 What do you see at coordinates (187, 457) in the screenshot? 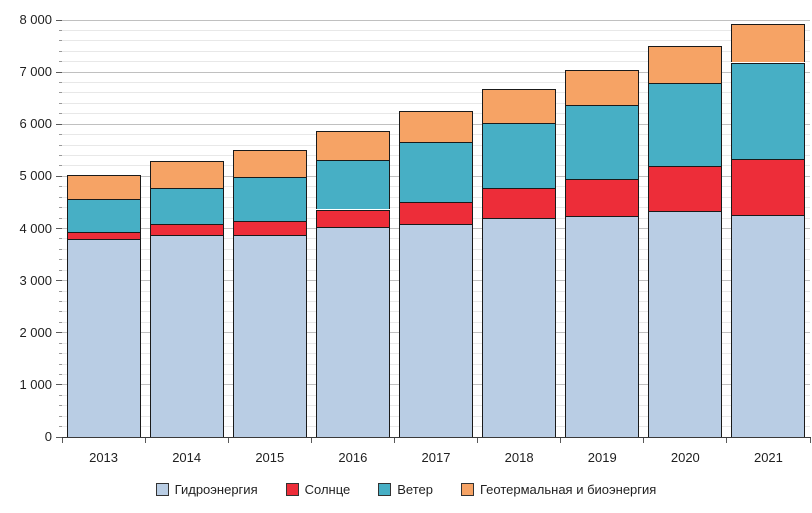
I see `x-axis-category-label: 2014` at bounding box center [187, 457].